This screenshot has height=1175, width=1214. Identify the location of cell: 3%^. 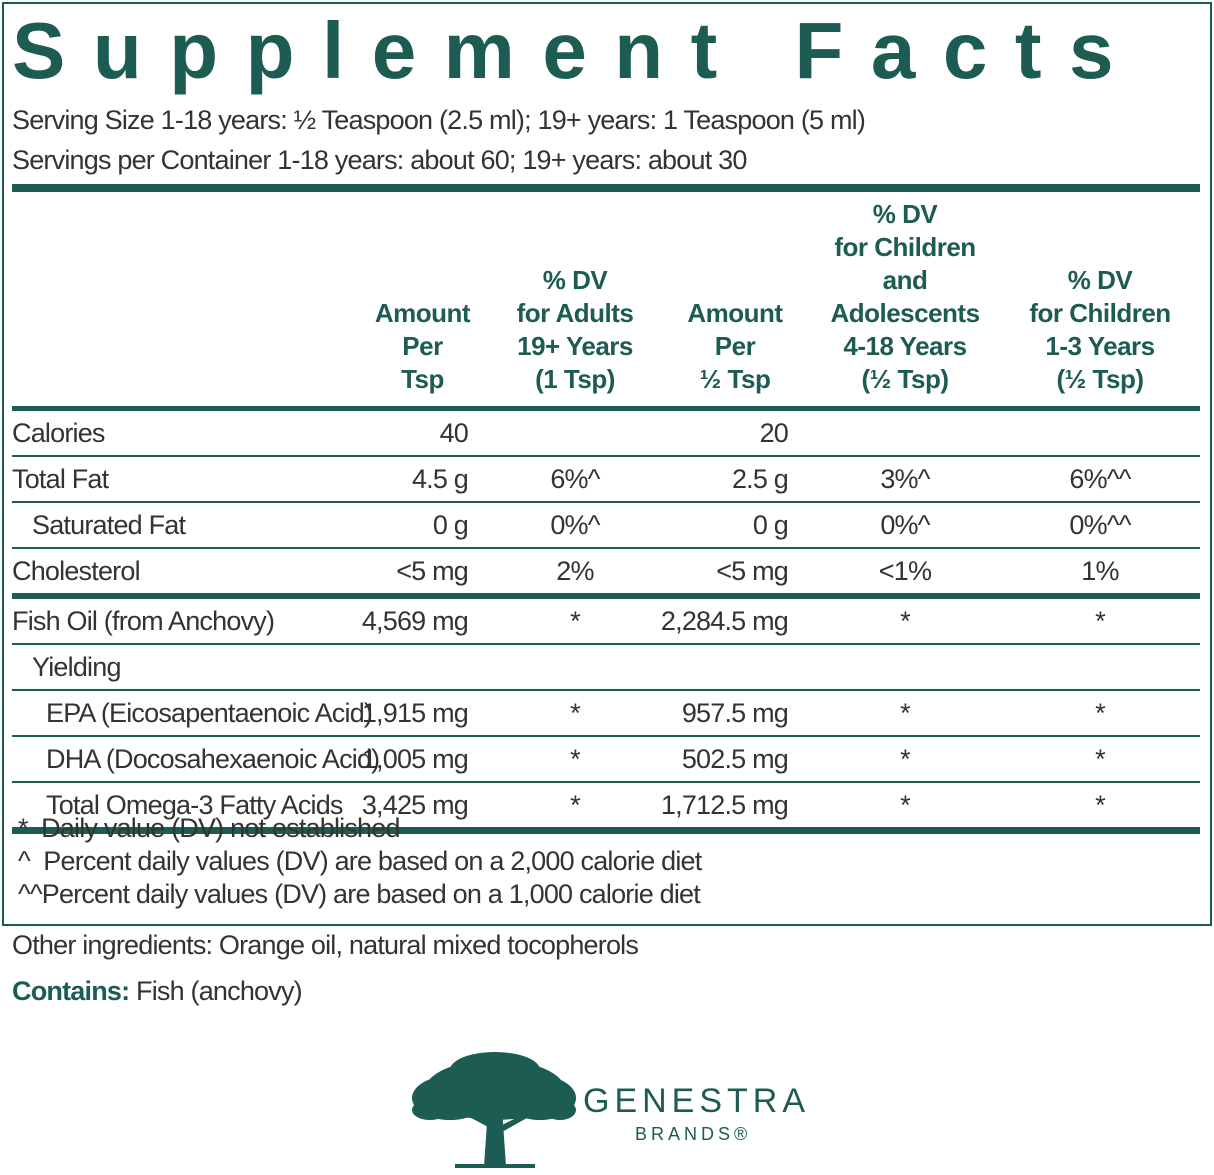
(905, 479).